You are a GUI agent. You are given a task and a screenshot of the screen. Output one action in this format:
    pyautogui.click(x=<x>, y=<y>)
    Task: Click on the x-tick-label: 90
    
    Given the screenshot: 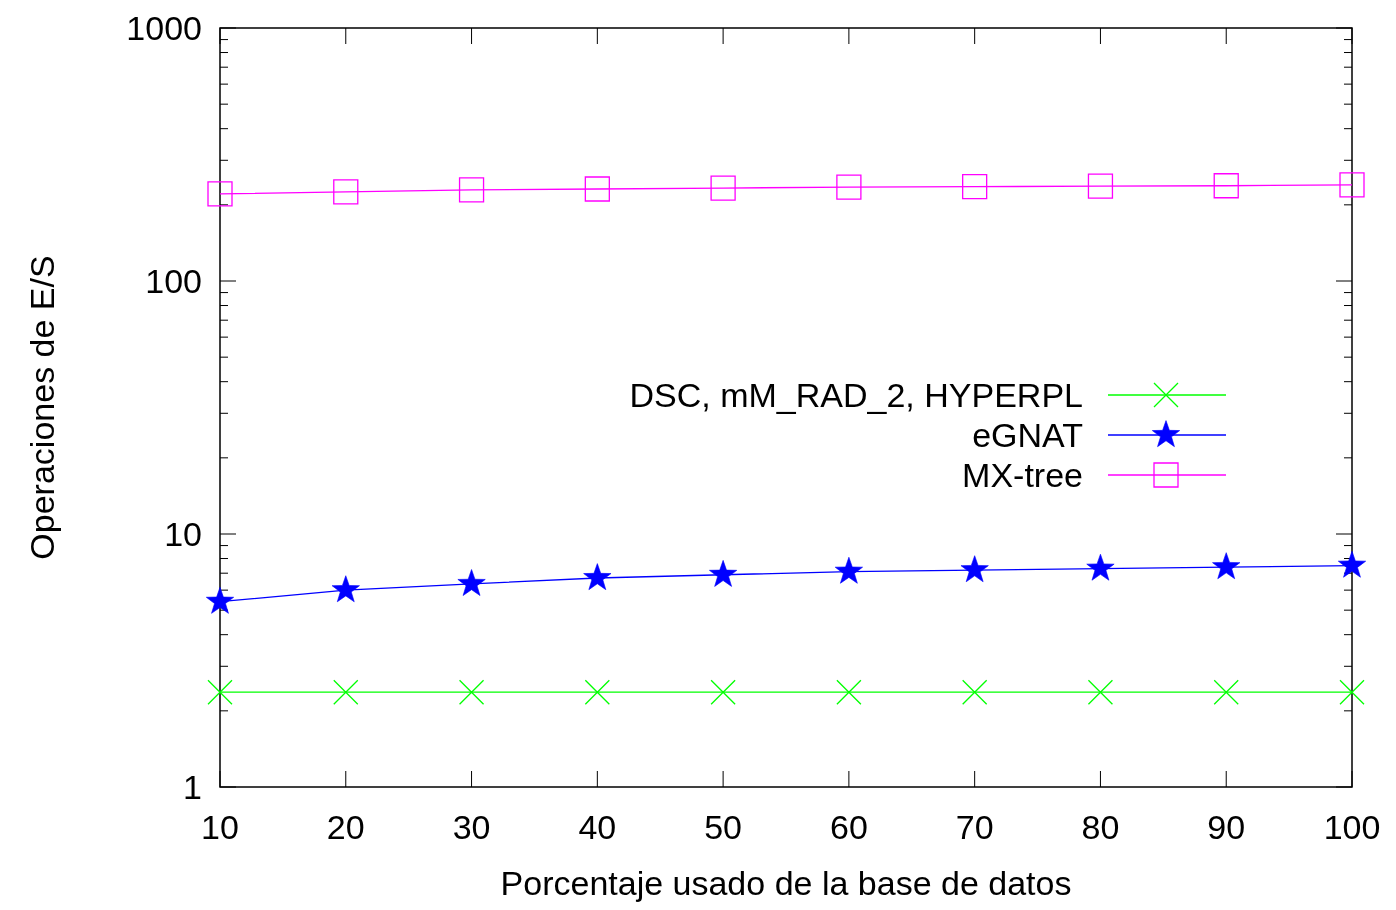 What is the action you would take?
    pyautogui.click(x=1226, y=827)
    